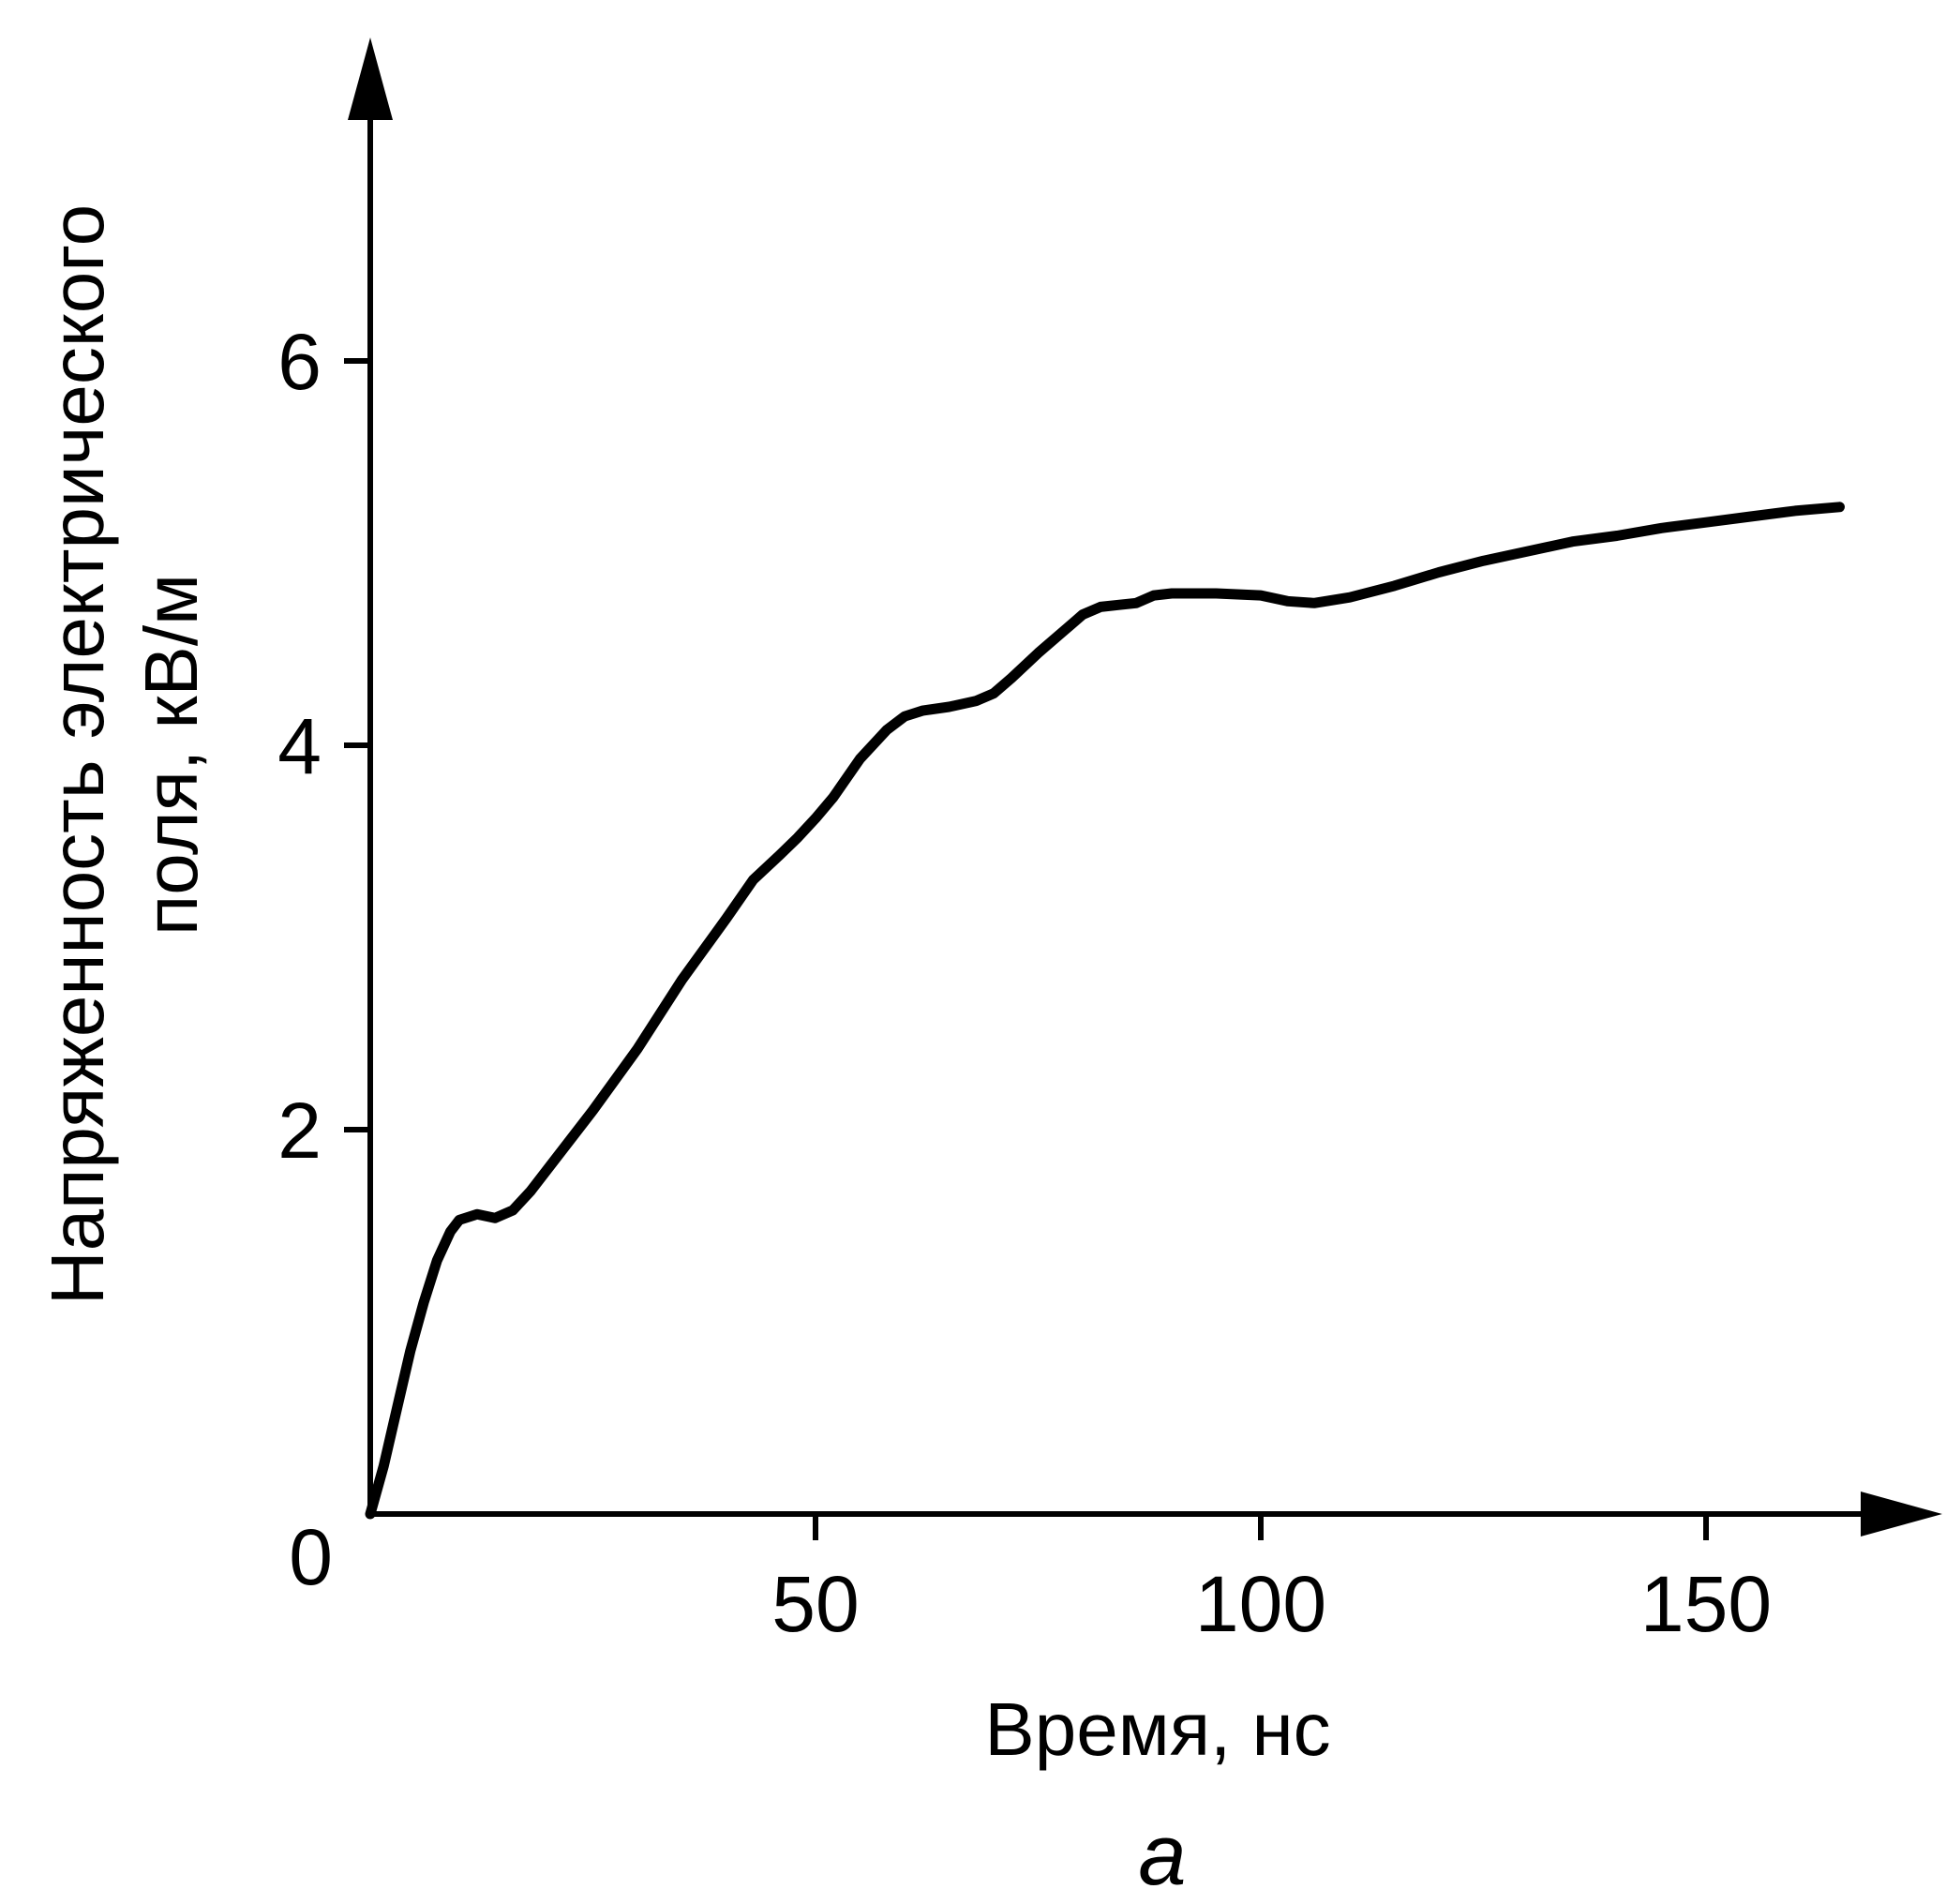  I want to click on x-tick-label: 50, so click(815, 1604).